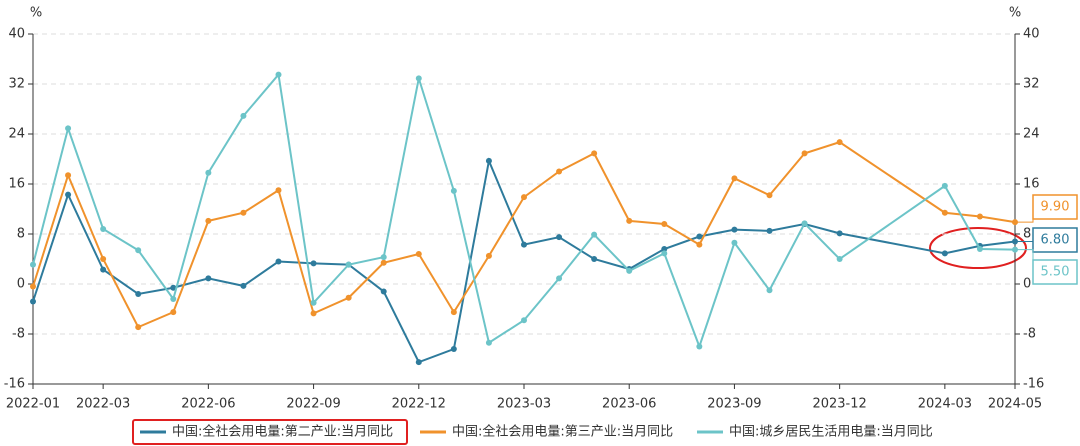 Image resolution: width=1080 pixels, height=446 pixels. I want to click on legend-label: 中国:城乡居民生活用电量:当月同比, so click(831, 432).